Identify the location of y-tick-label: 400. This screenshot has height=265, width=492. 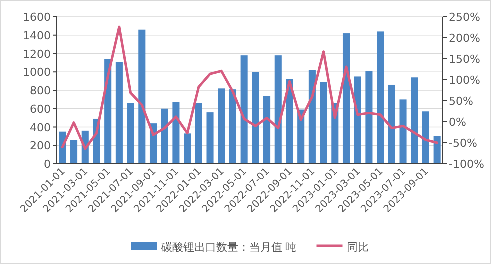
(40, 127).